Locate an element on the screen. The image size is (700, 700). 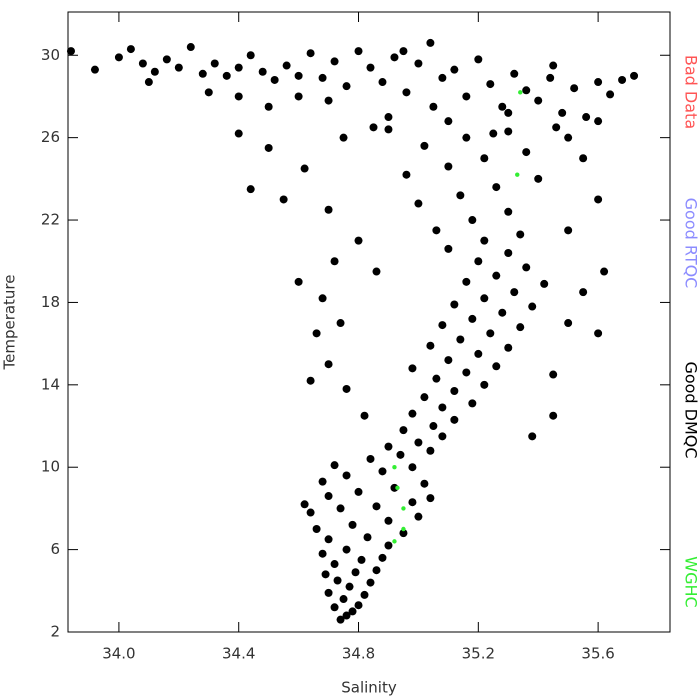
x-tick-label: 34.8 is located at coordinates (358, 654).